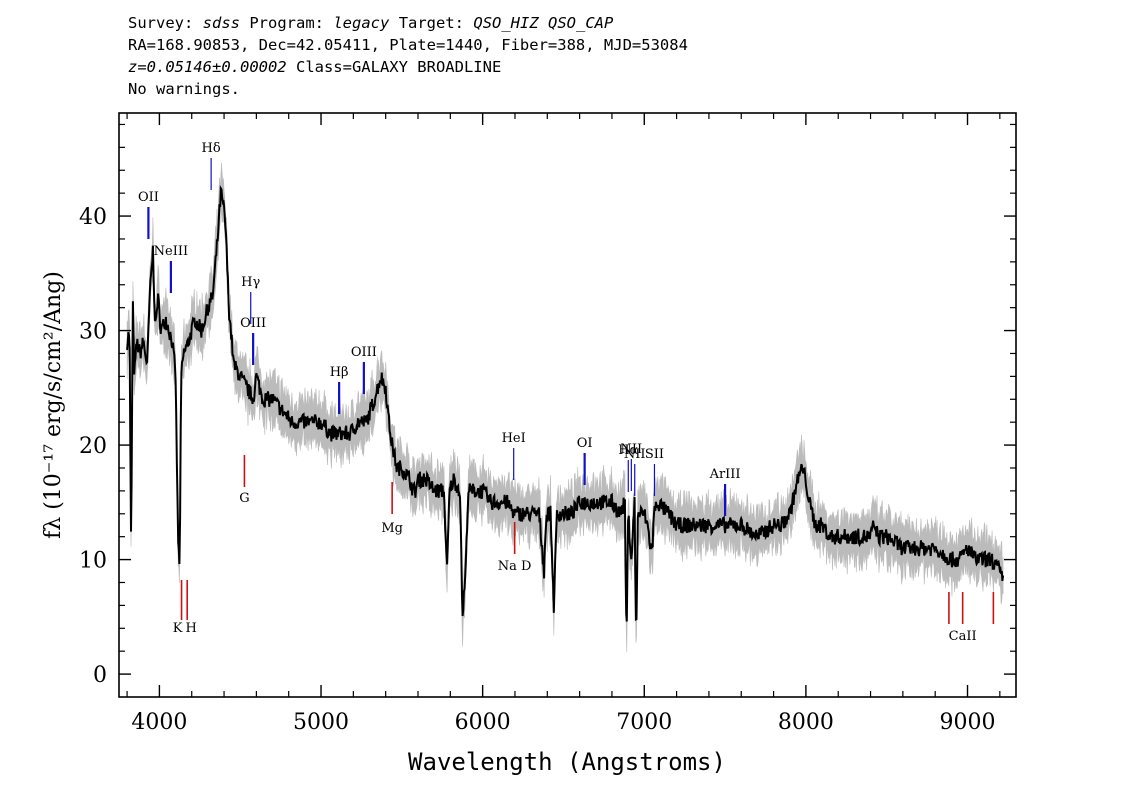 The image size is (1134, 810). I want to click on class-value: Class=GALAXY BROADLINE, so click(398, 67).